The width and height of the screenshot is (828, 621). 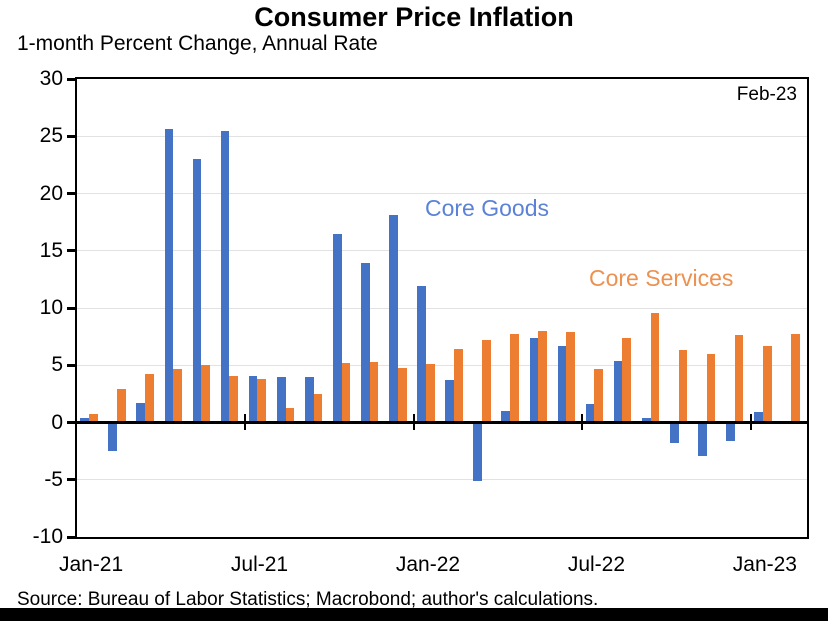 I want to click on chart-subtitle: 1-month Percent Change, Annual Rate, so click(x=197, y=43).